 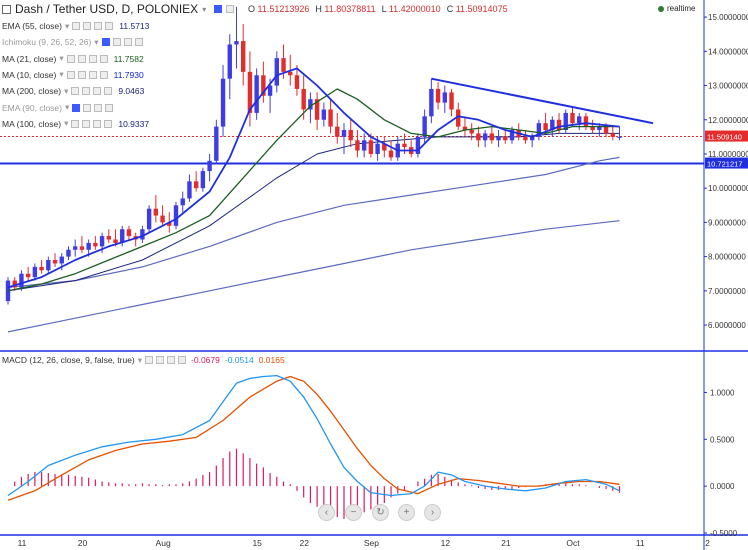 What do you see at coordinates (727, 257) in the screenshot?
I see `price-tick-label: 8.0000000` at bounding box center [727, 257].